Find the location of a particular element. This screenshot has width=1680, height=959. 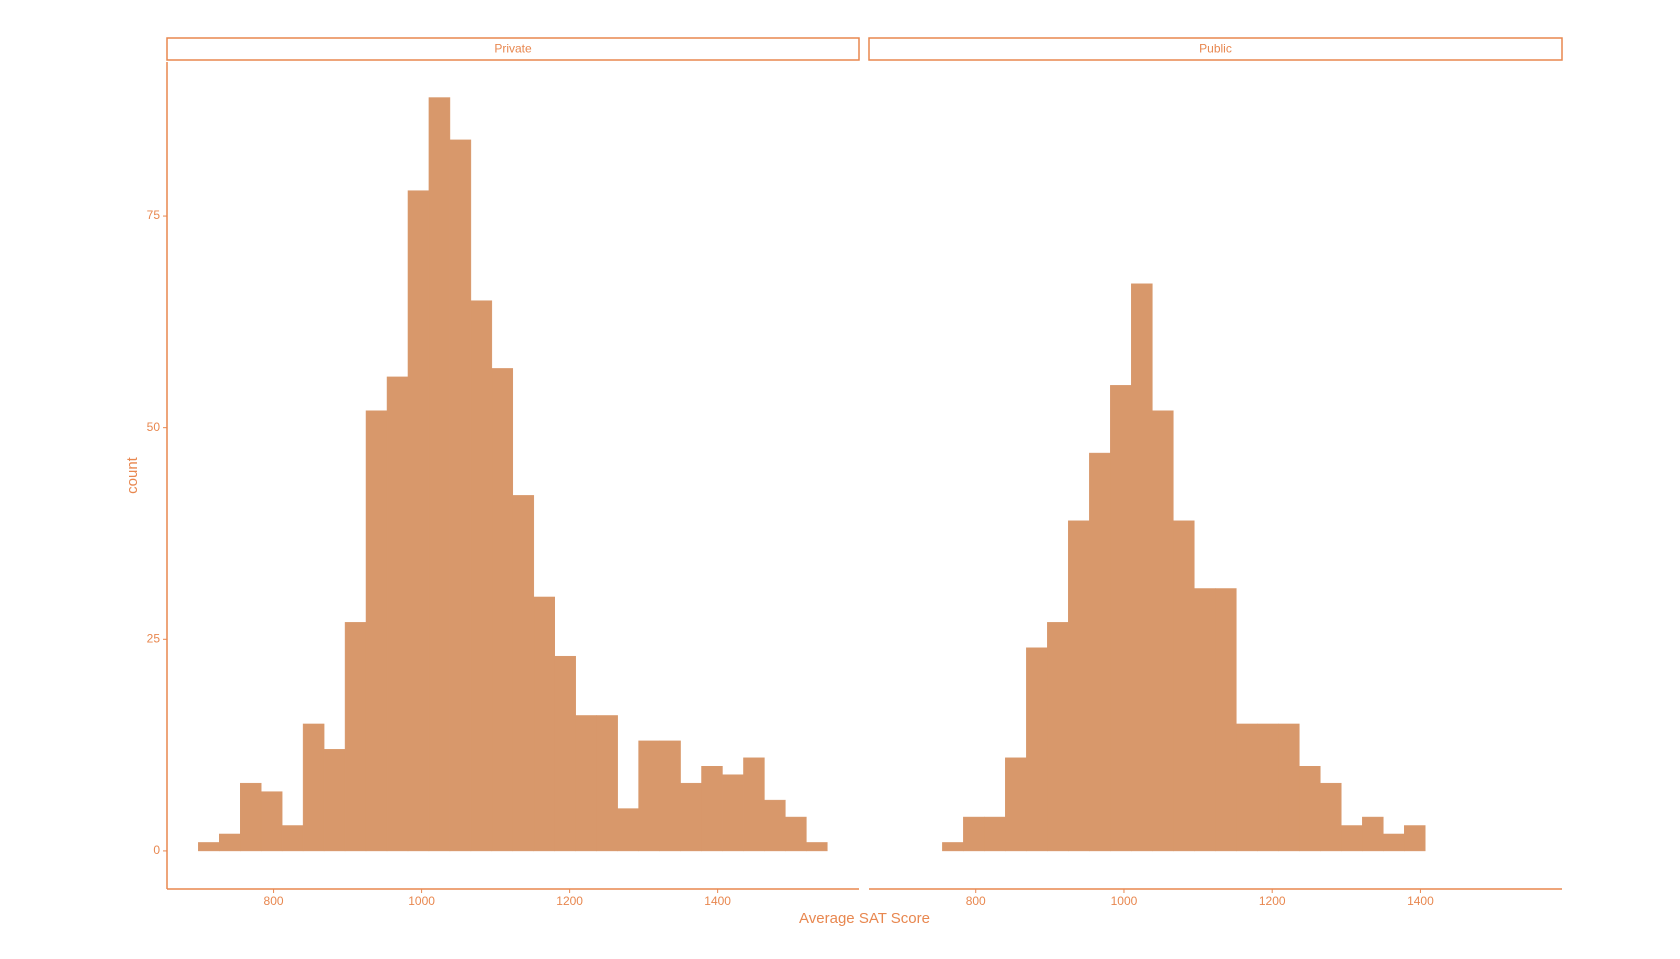

strip-label: Private is located at coordinates (513, 49).